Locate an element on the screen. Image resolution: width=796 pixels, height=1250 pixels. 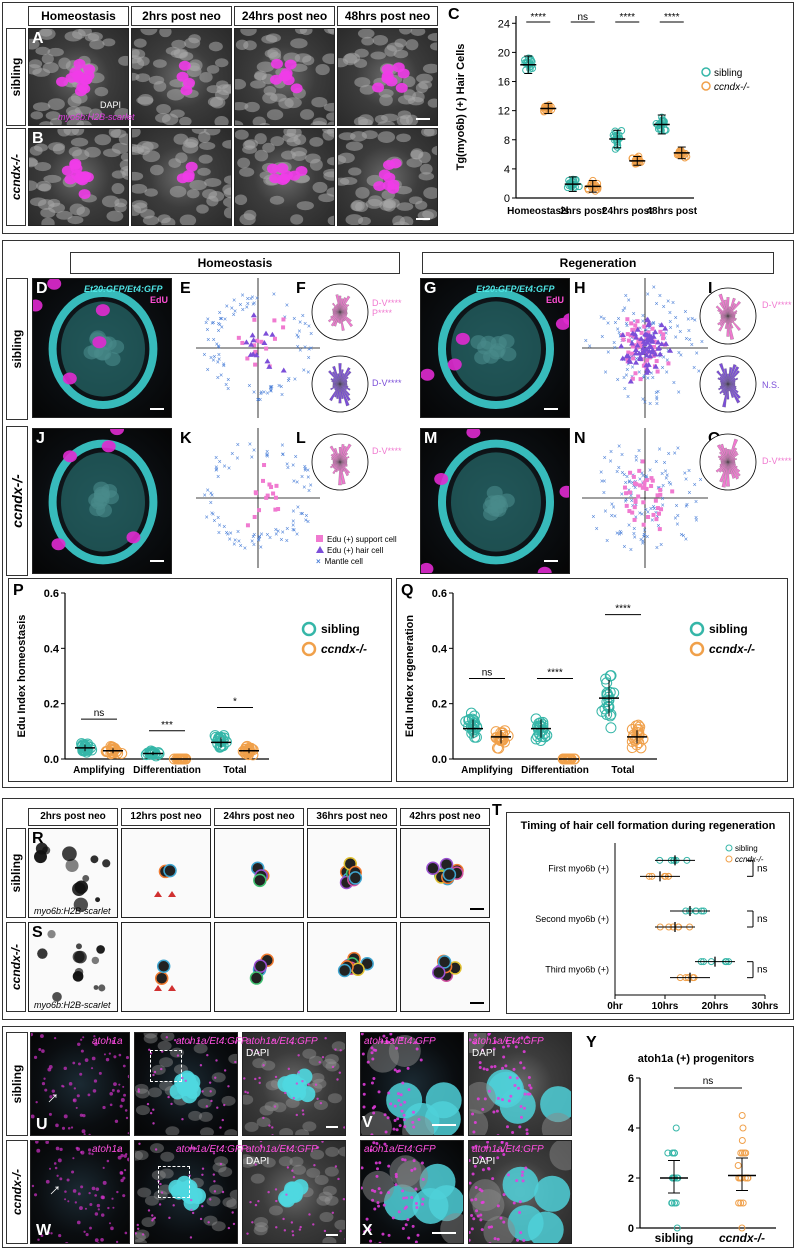
hair-cell is located at coordinates (188, 175).